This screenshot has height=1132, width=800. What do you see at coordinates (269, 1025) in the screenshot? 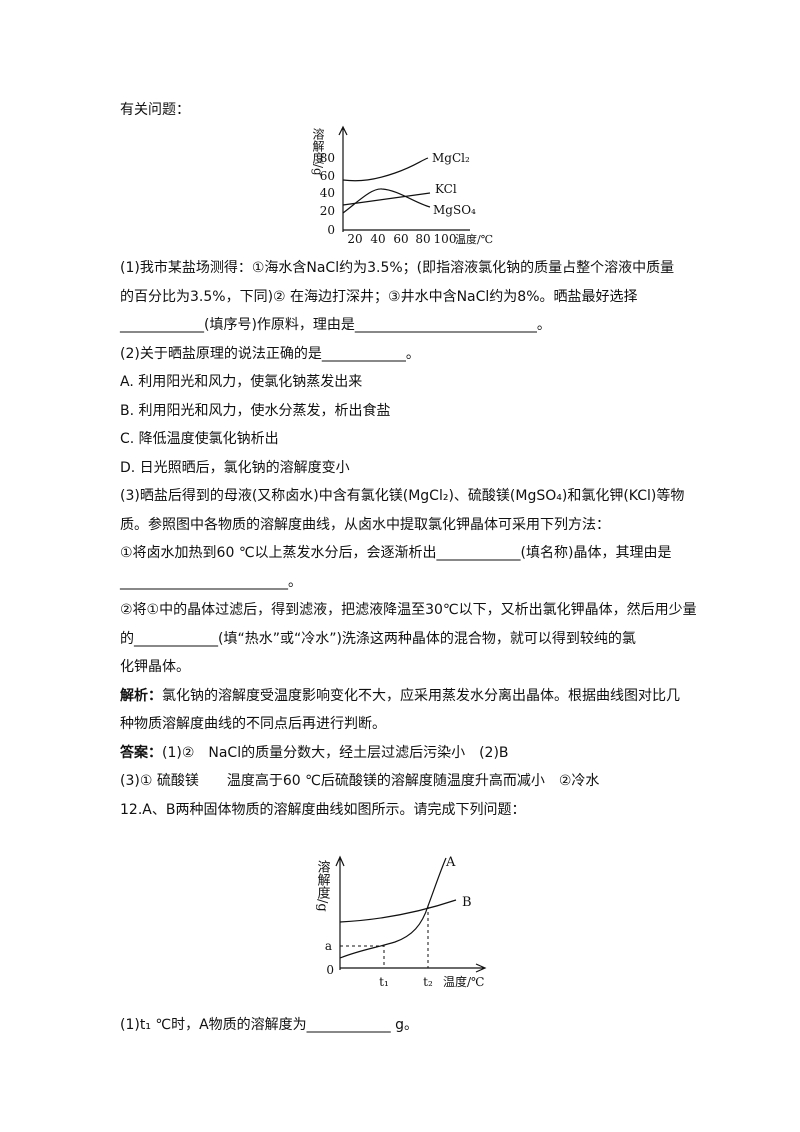
I see `question-line: (1)t₁ ℃时，A物质的溶解度为____________ g。` at bounding box center [269, 1025].